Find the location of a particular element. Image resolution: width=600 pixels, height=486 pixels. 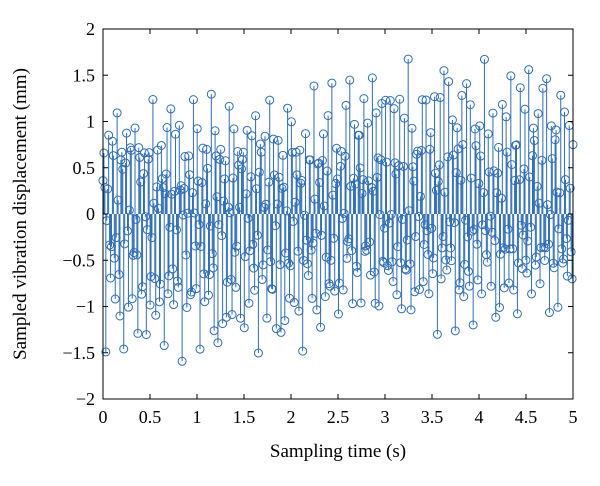

y-axis-label: Sampled vibration displacement (mm) is located at coordinates (20, 214).